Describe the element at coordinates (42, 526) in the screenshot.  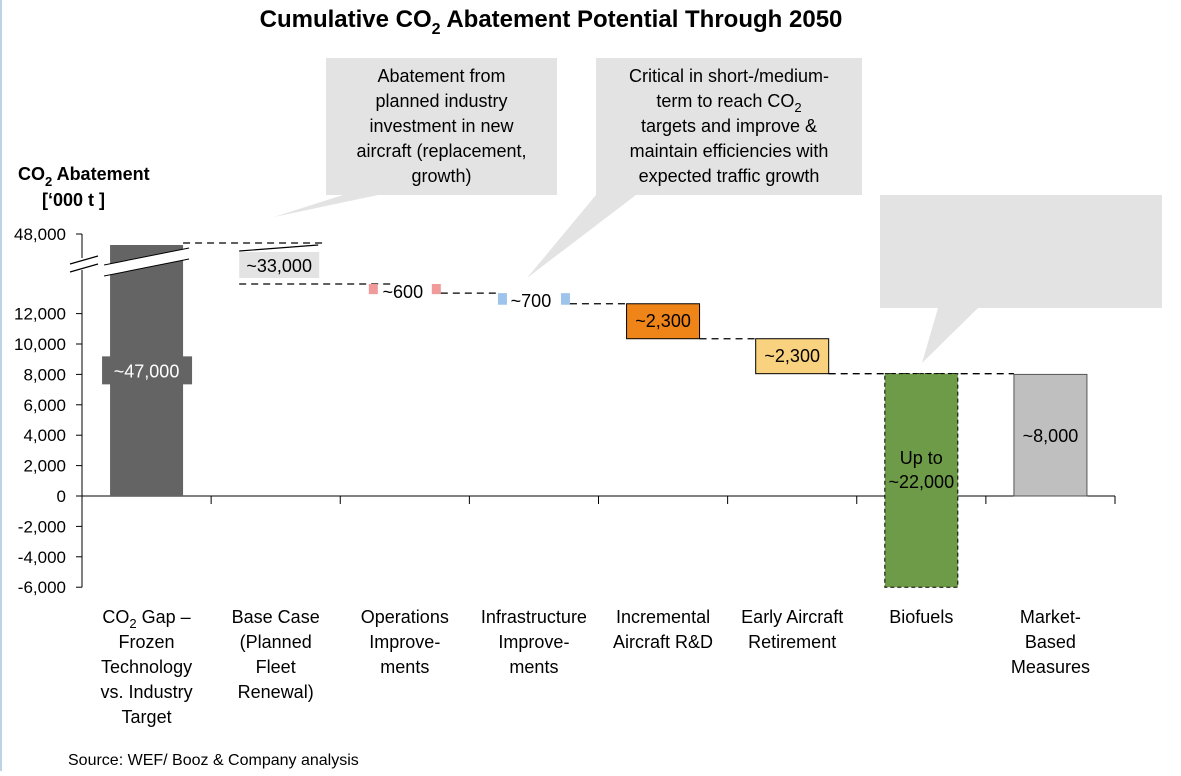
I see `y-tick-label: -2,000` at that location.